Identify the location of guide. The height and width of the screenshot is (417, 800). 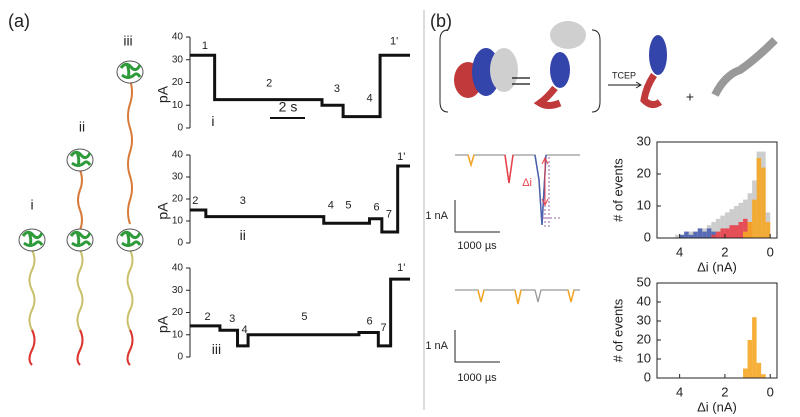
(551, 192).